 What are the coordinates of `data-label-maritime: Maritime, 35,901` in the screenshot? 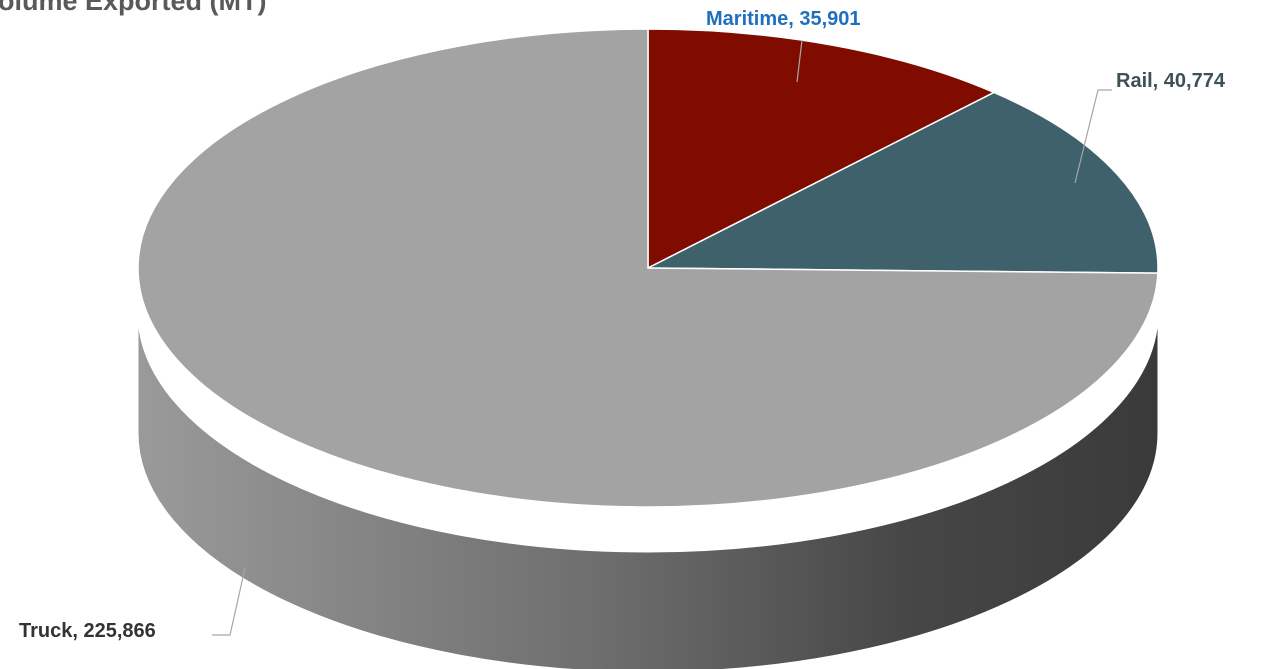 It's located at (783, 19).